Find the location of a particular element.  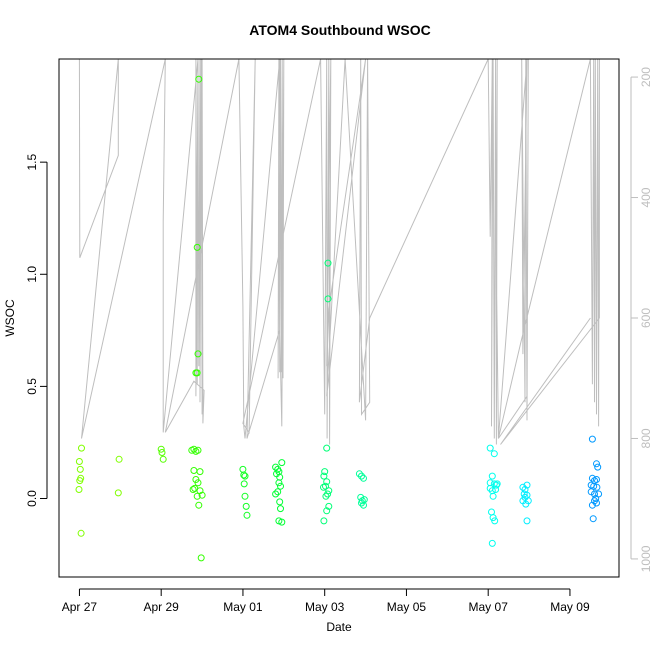

secondary-tick-label: 200 is located at coordinates (644, 77).